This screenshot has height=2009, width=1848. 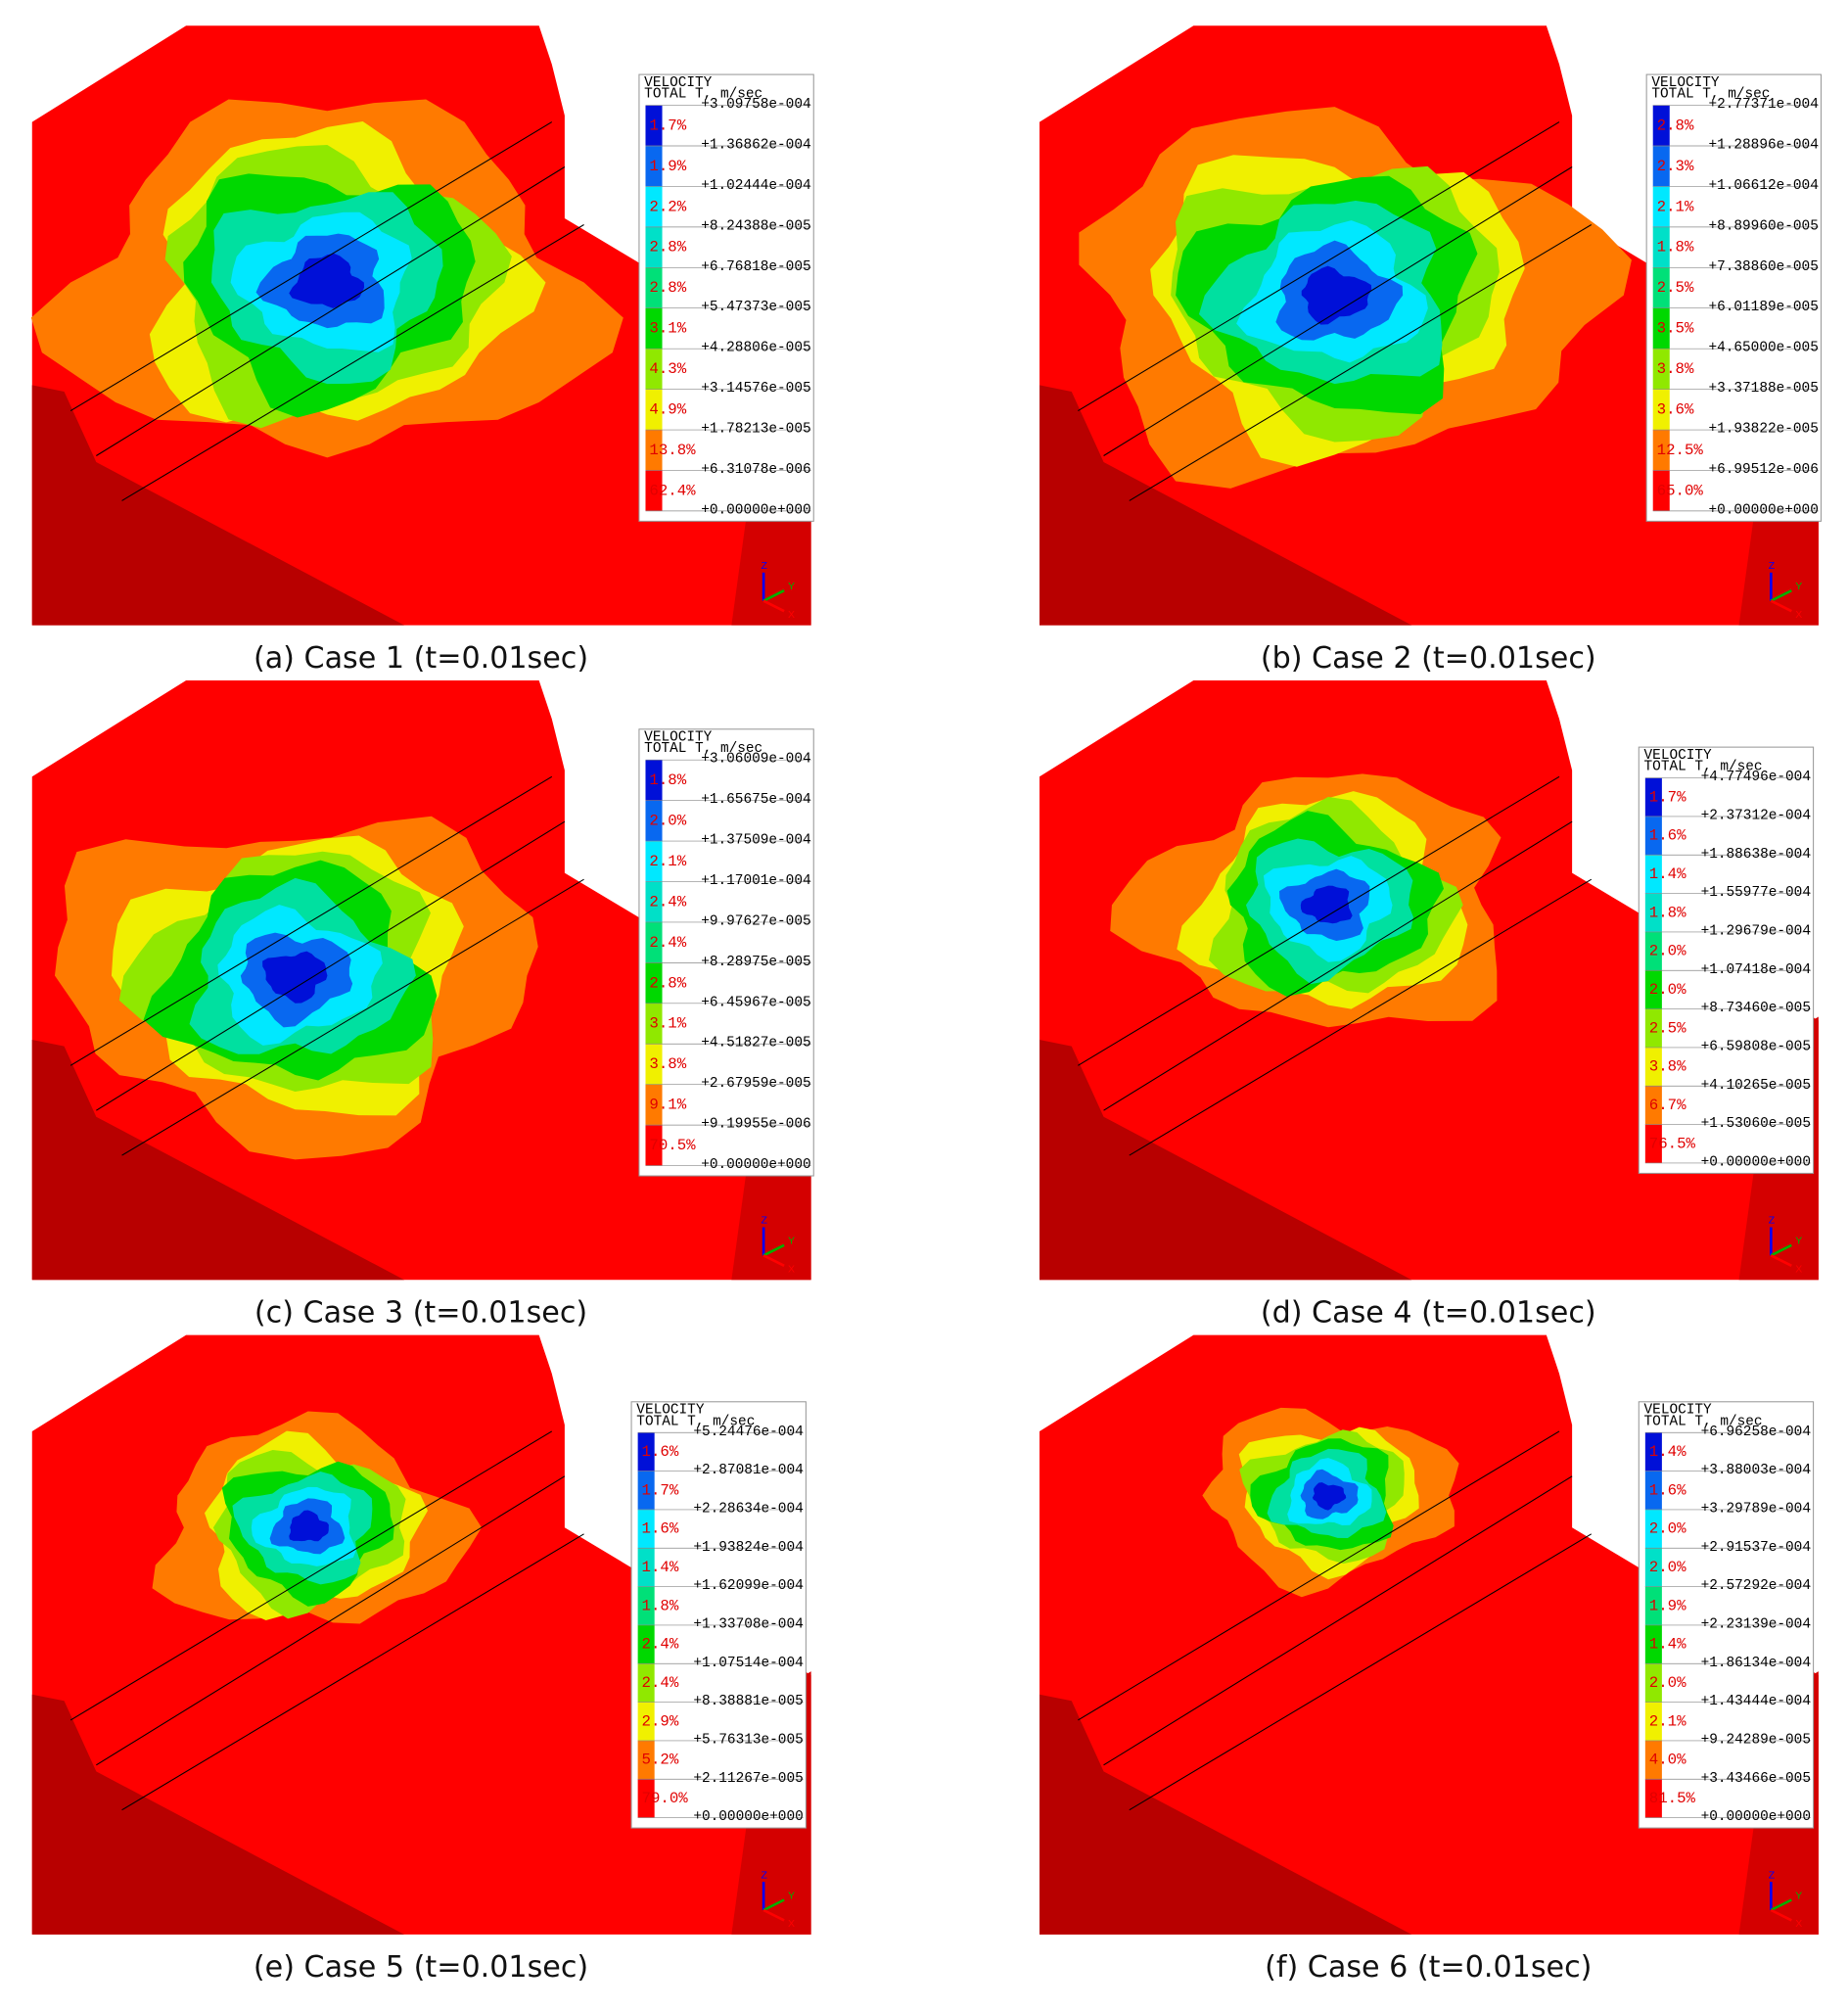 What do you see at coordinates (1763, 267) in the screenshot?
I see `legend-level: +7.38860e-005` at bounding box center [1763, 267].